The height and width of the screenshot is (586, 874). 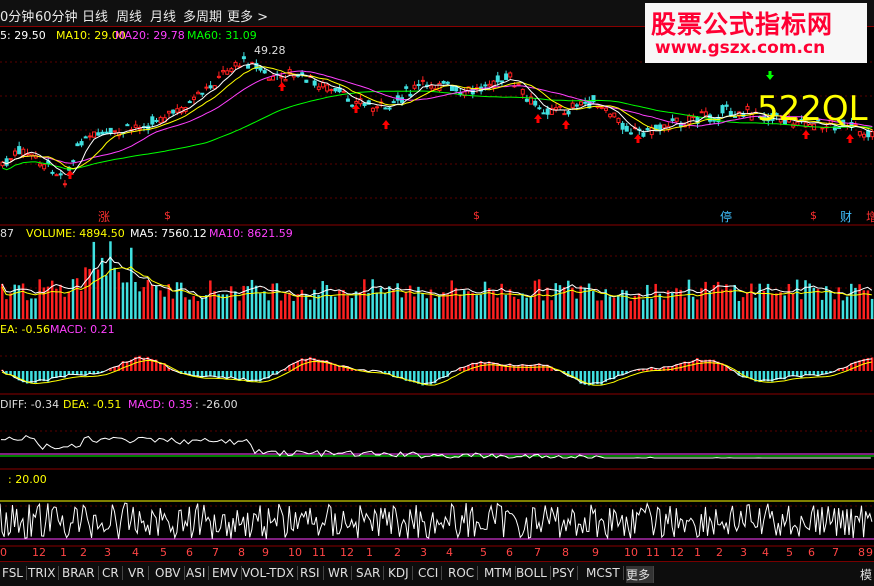 I want to click on date-axis-label: 10, so click(x=295, y=552).